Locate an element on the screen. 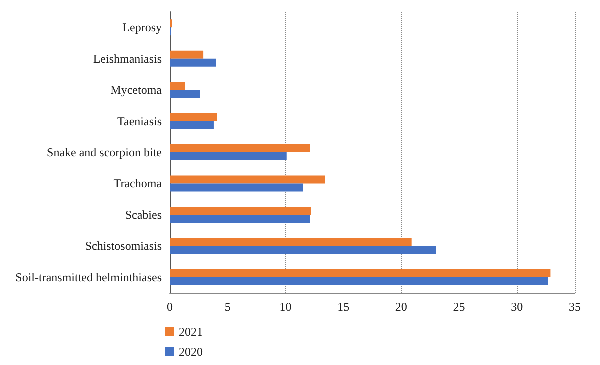 The height and width of the screenshot is (365, 600). y-tick-label: Mycetoma is located at coordinates (136, 90).